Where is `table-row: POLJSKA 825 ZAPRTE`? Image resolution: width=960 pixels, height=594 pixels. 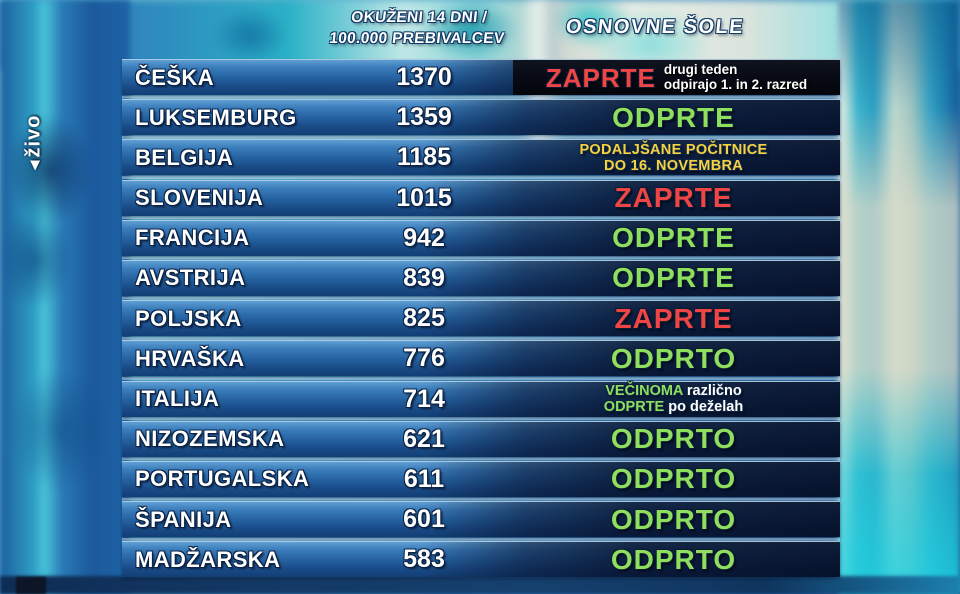 table-row: POLJSKA 825 ZAPRTE is located at coordinates (481, 318).